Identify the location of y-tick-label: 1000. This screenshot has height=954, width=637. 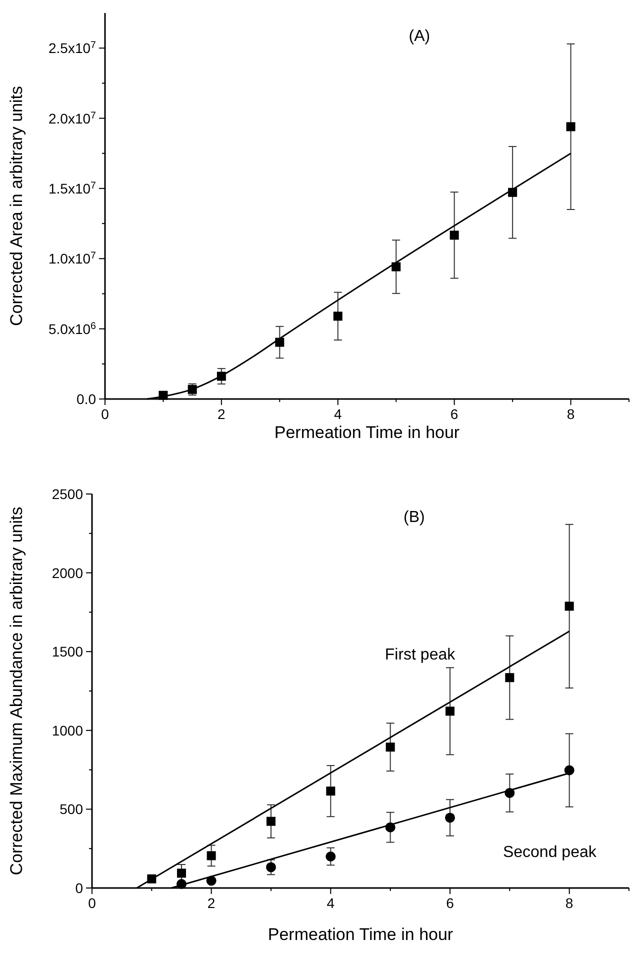
(68, 730).